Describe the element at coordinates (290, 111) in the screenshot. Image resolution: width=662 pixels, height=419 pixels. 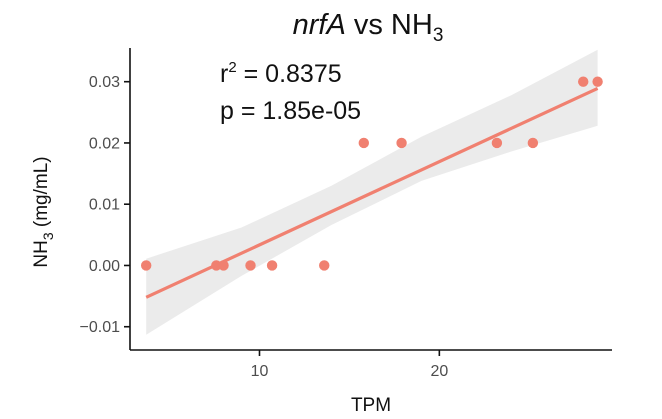
I see `p-value-annotation: p = 1.85e-05` at that location.